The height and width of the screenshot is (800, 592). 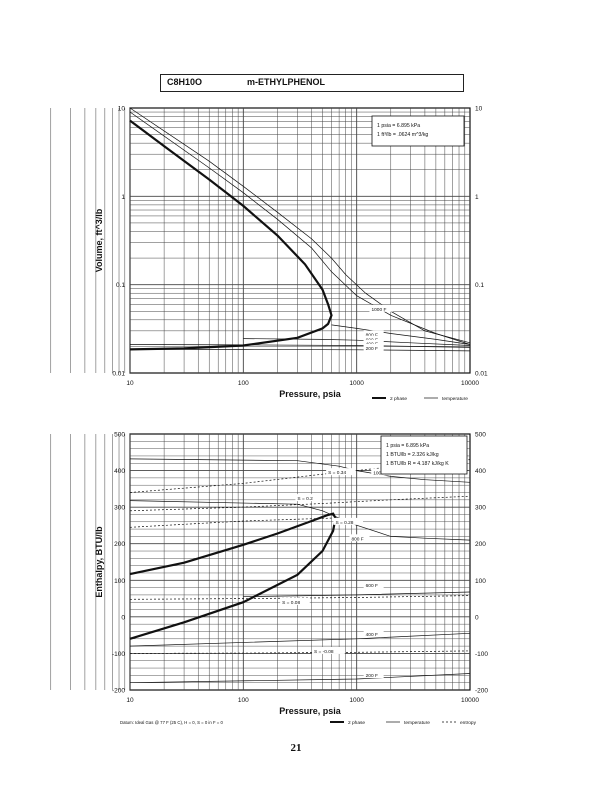 I want to click on y-tick-label-right: 200, so click(x=480, y=544).